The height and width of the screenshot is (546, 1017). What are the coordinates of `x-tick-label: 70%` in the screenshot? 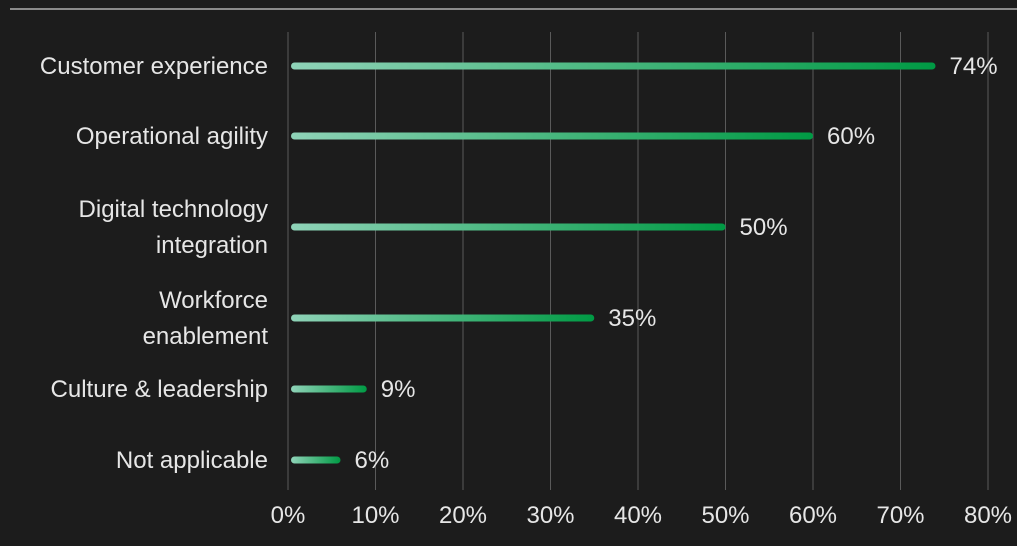 It's located at (900, 515).